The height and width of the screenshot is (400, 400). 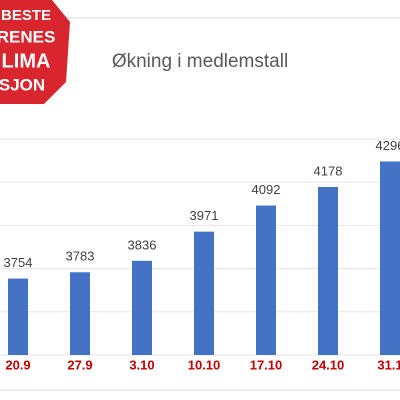 I want to click on logo: BESTE RENES LIMA SJON, so click(x=35, y=52).